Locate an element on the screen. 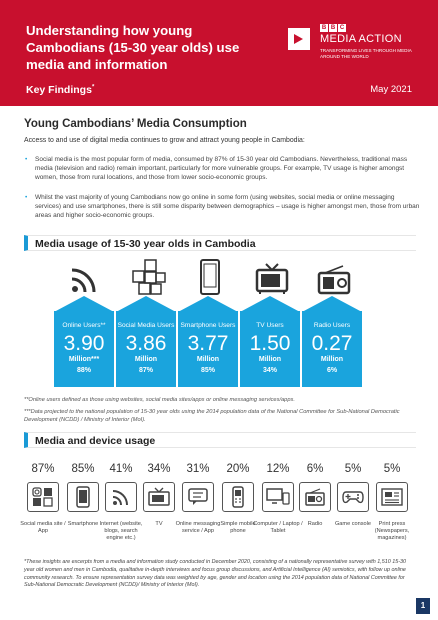 The width and height of the screenshot is (438, 620). stat-card-online: Online Users** 3.90 Million*** 88% is located at coordinates (84, 349).